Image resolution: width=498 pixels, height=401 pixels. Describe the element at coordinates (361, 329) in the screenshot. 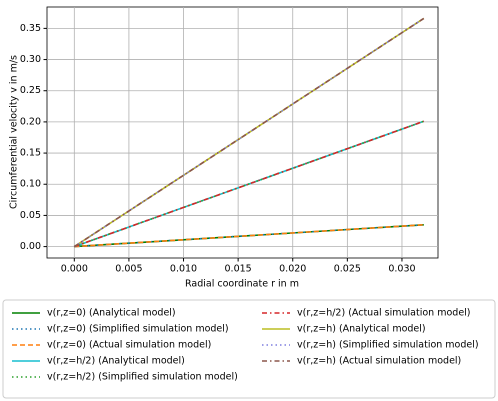

I see `legend-label: v(r,z=h) (Analytical model)` at that location.